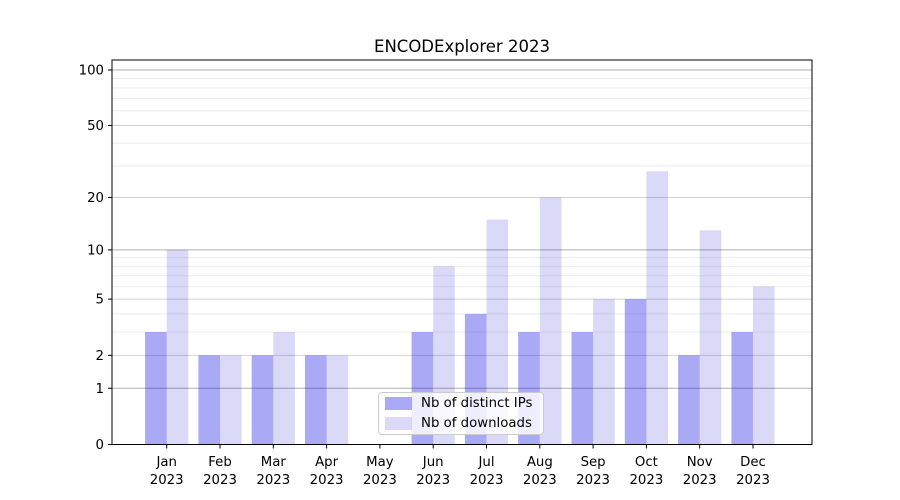 The image size is (900, 500). I want to click on y-tick-label: 50, so click(95, 126).